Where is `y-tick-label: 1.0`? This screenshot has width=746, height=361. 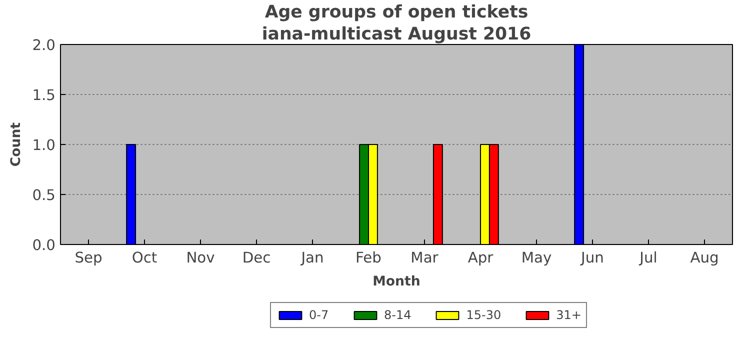
y-tick-label: 1.0 is located at coordinates (44, 145).